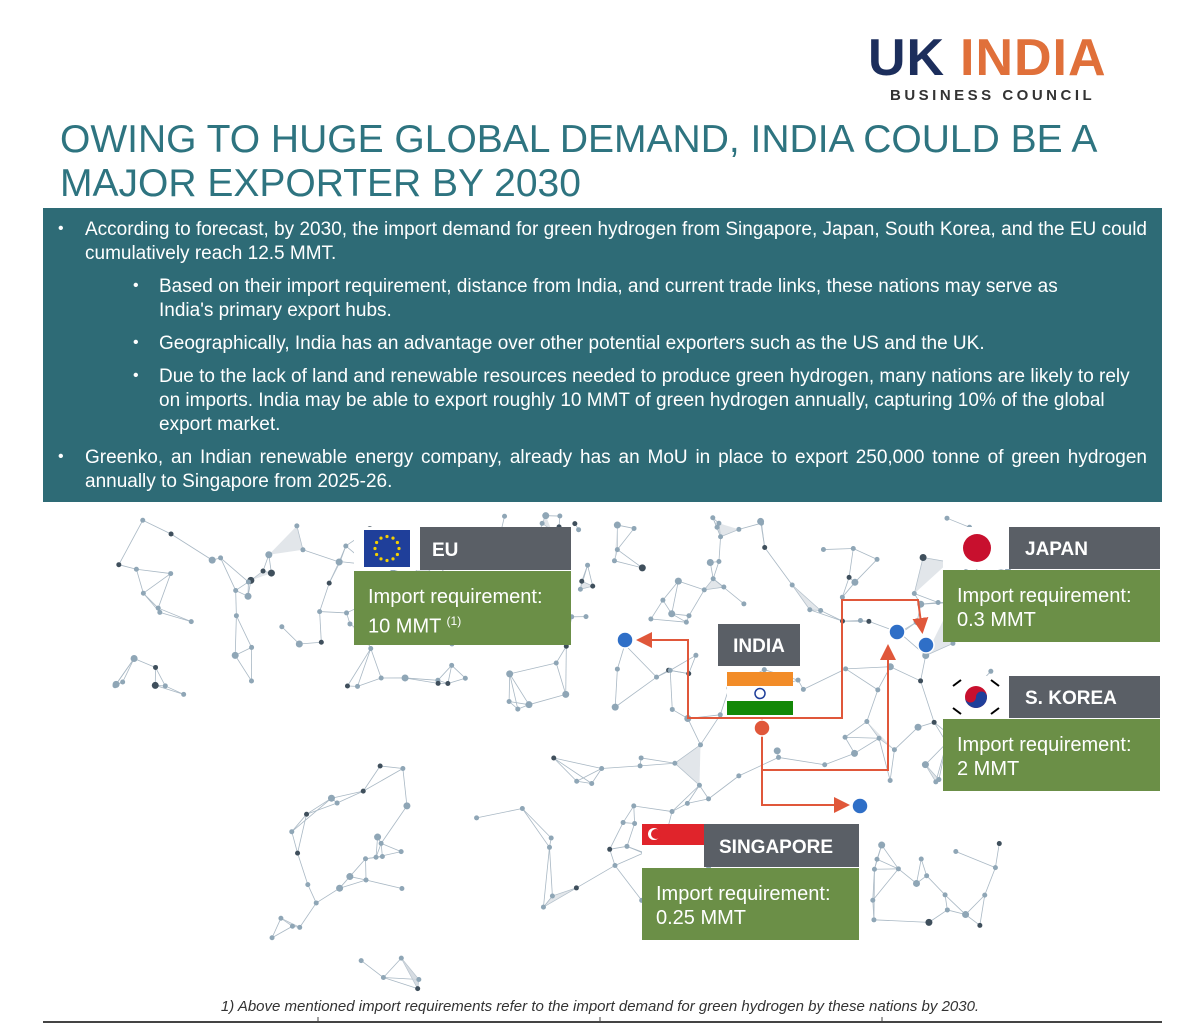 The height and width of the screenshot is (1025, 1200). Describe the element at coordinates (462, 608) in the screenshot. I see `card-body: Import requirement: 10 MMT (1)` at that location.